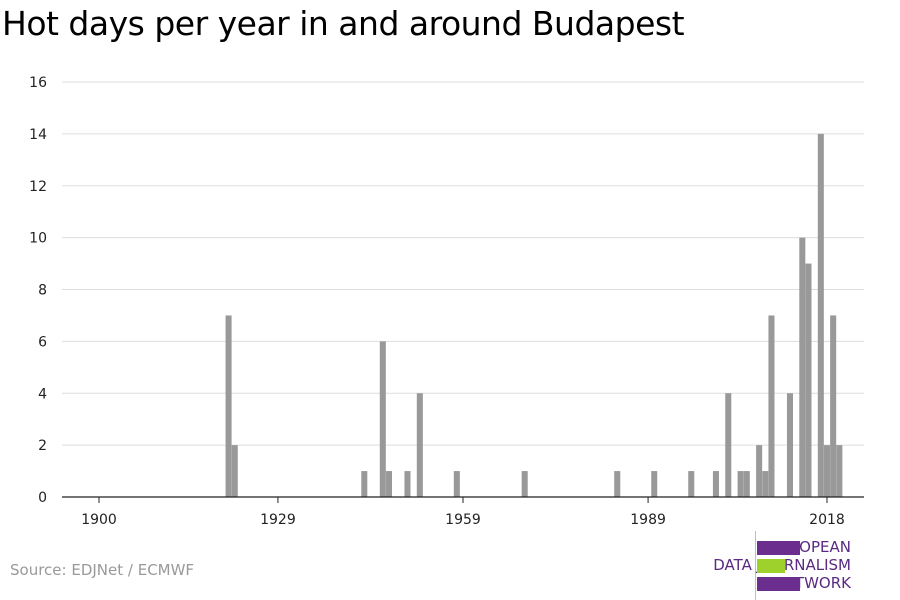 The width and height of the screenshot is (900, 600). Describe the element at coordinates (38, 135) in the screenshot. I see `y-tick-label: 14` at that location.